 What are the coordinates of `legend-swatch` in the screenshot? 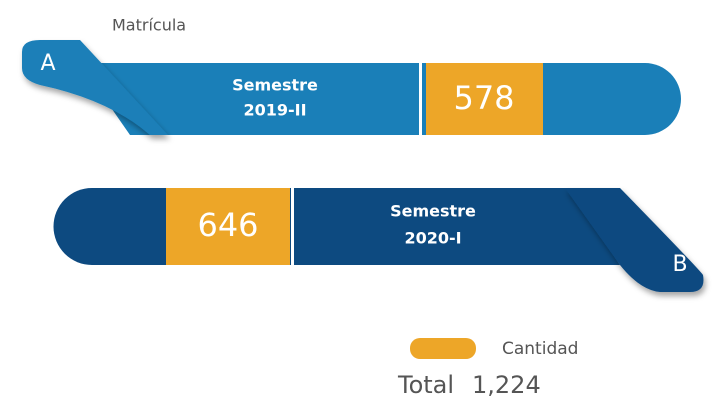 It's located at (443, 348).